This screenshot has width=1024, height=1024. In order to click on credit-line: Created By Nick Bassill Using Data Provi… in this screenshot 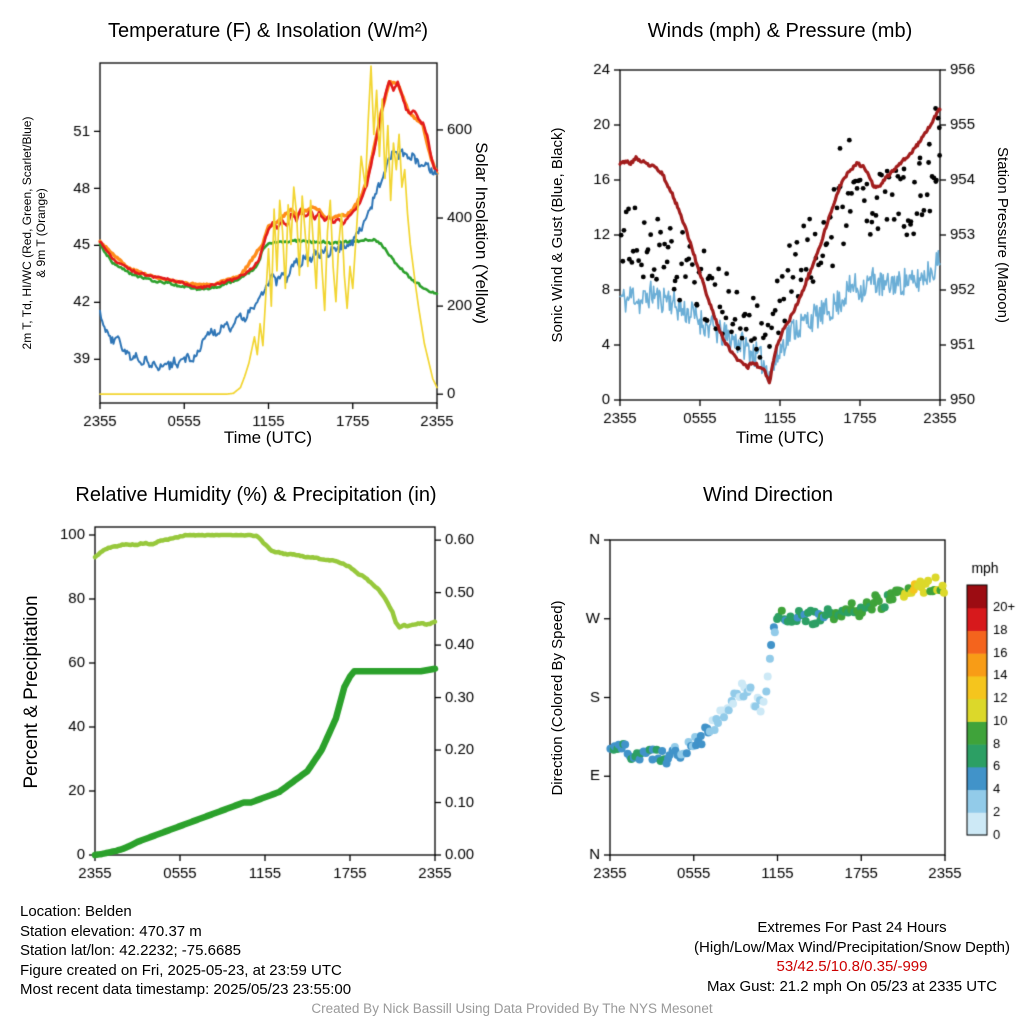, I will do `click(512, 1008)`.